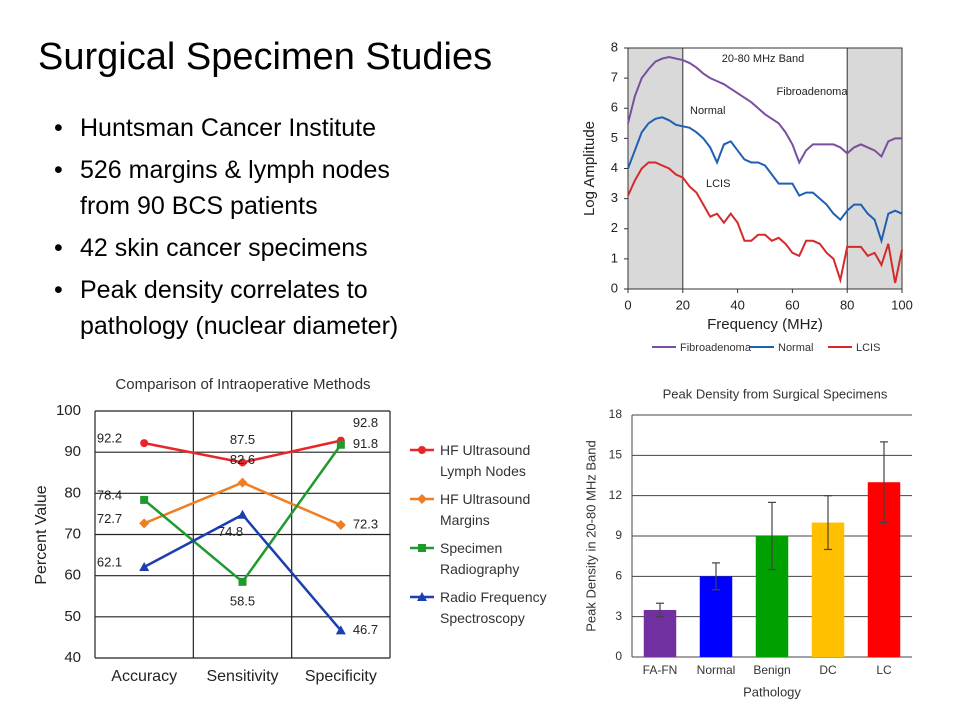  I want to click on x-tick-label: Benign, so click(771, 670).